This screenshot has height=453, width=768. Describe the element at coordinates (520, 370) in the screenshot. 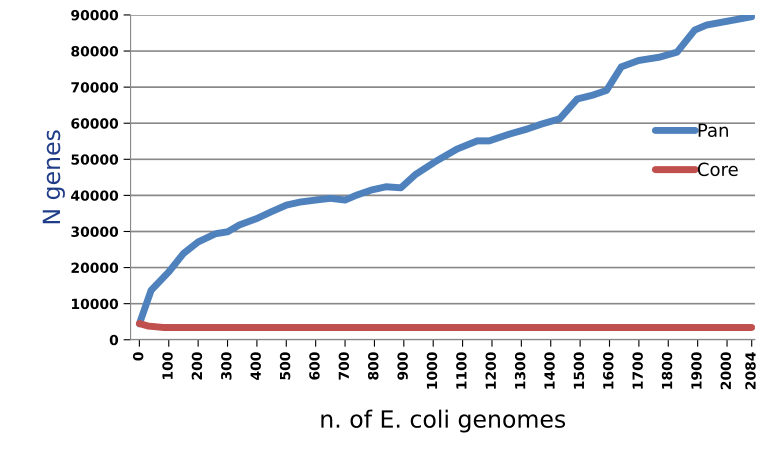

I see `x-tick-label: 1300` at that location.